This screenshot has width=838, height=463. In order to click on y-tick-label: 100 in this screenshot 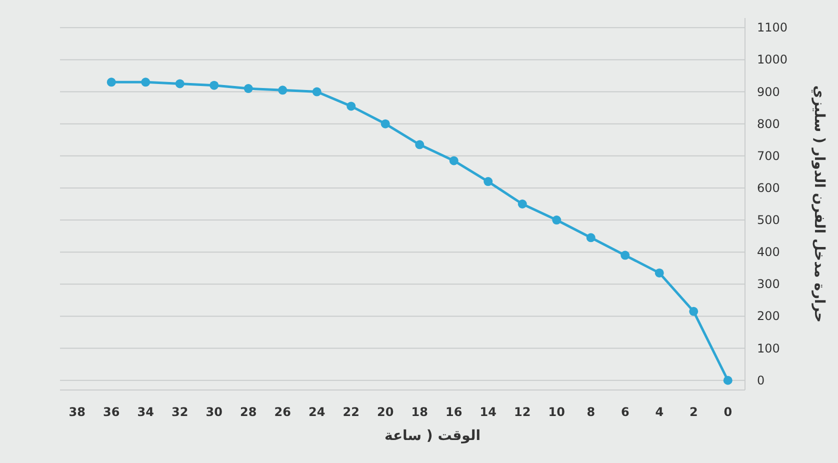, I will do `click(768, 348)`.